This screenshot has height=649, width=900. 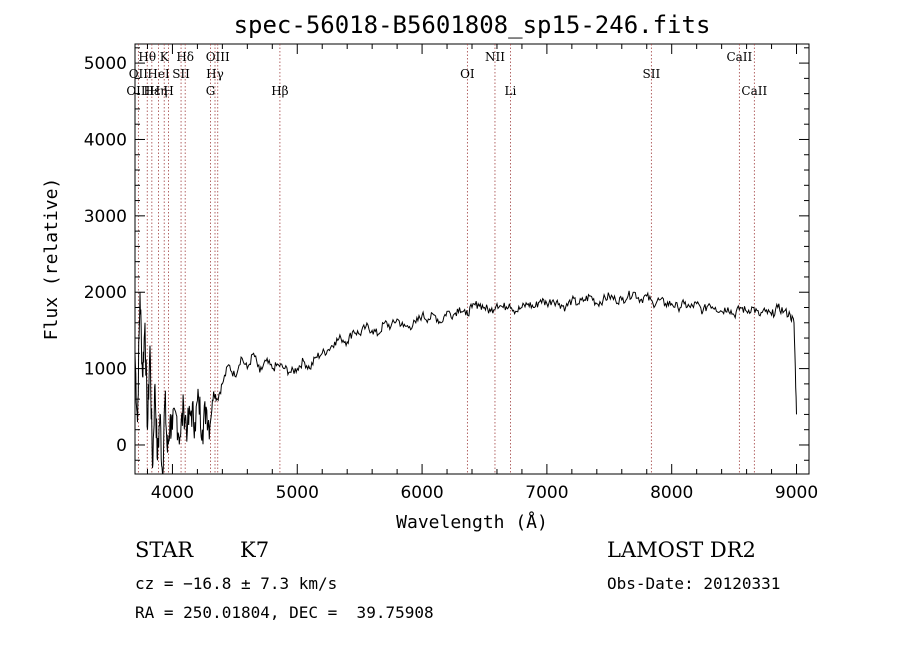 I want to click on x-tick-label: 5000, so click(x=297, y=493).